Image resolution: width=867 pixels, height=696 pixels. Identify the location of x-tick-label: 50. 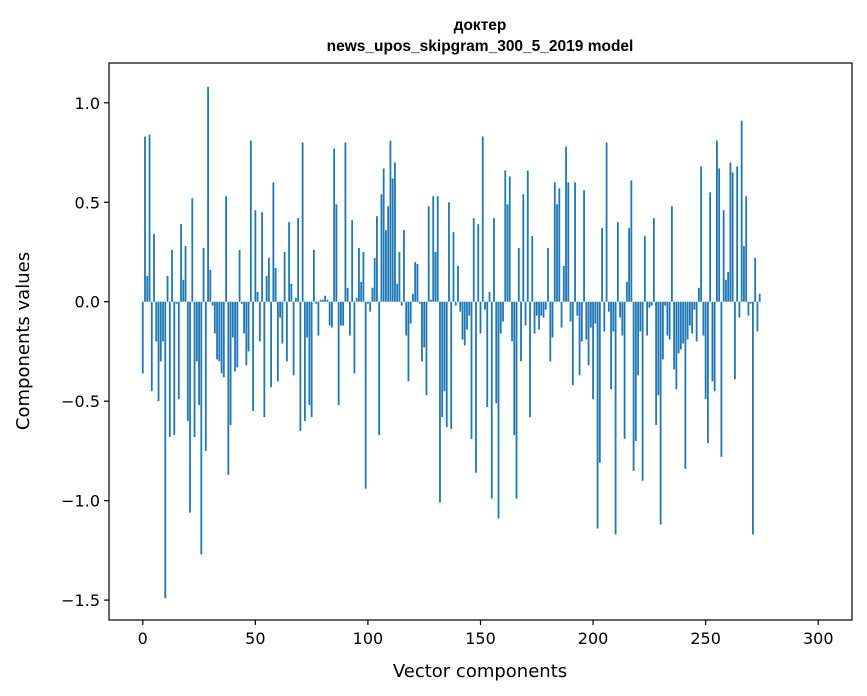
(255, 638).